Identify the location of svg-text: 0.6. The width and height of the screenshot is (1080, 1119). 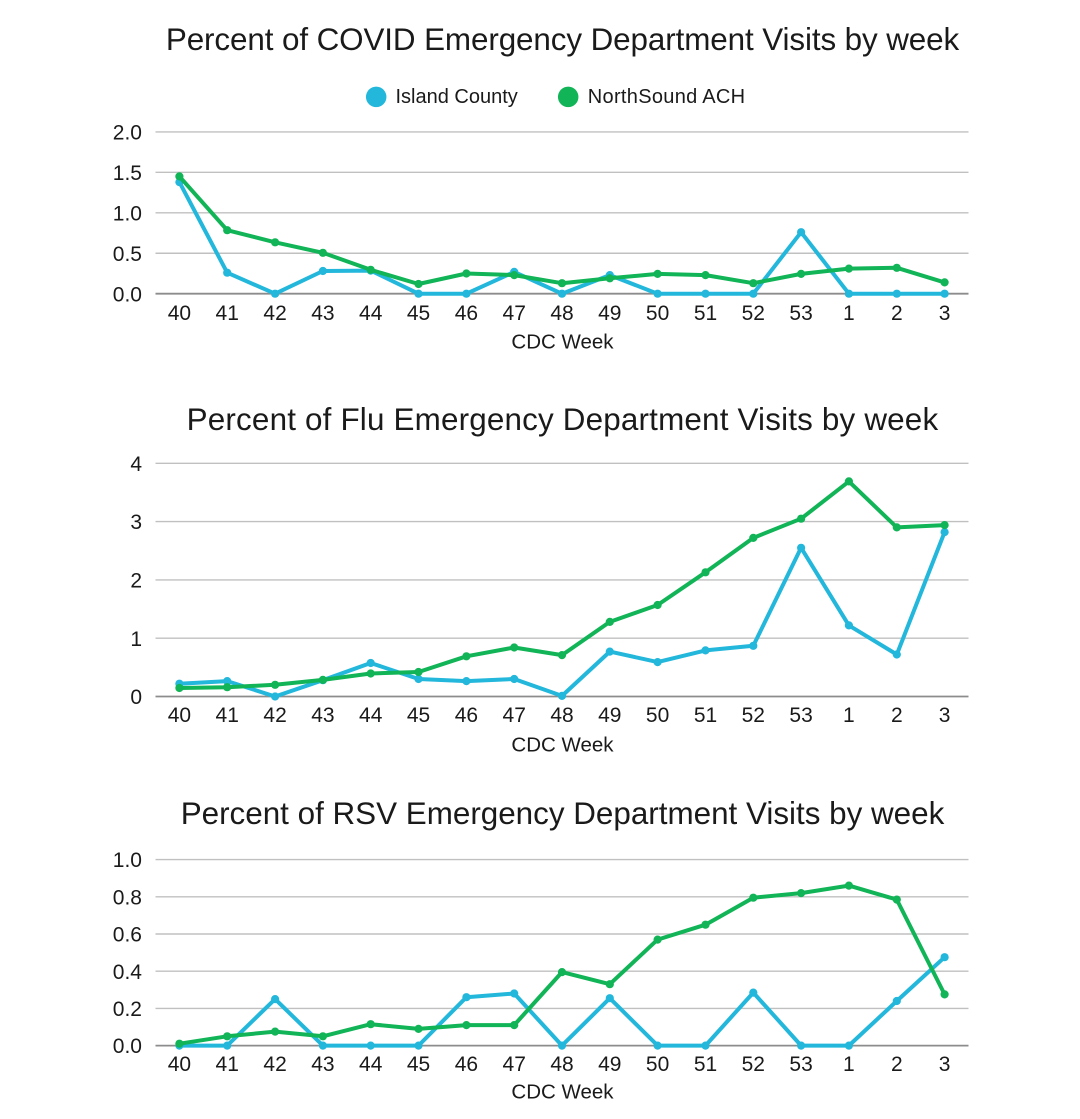
(127, 935).